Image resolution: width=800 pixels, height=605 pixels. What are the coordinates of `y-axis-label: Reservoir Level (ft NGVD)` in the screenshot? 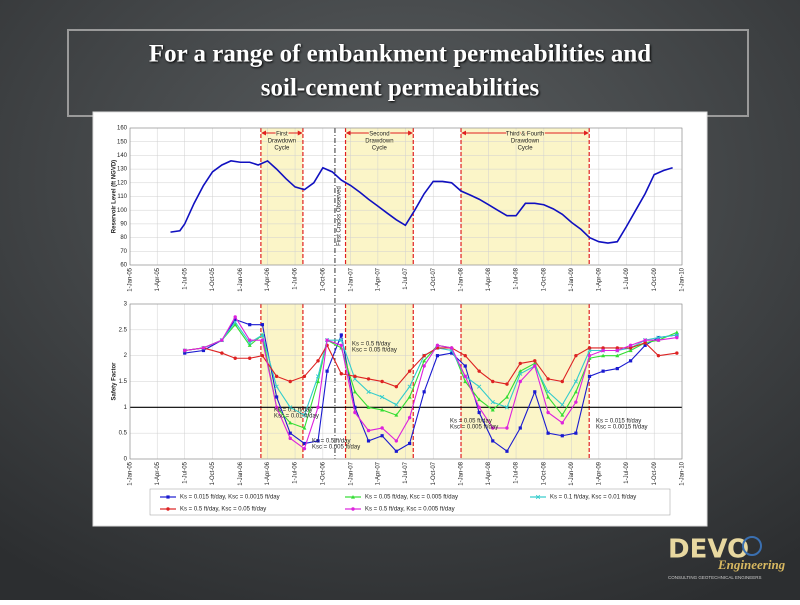 It's located at (115, 196).